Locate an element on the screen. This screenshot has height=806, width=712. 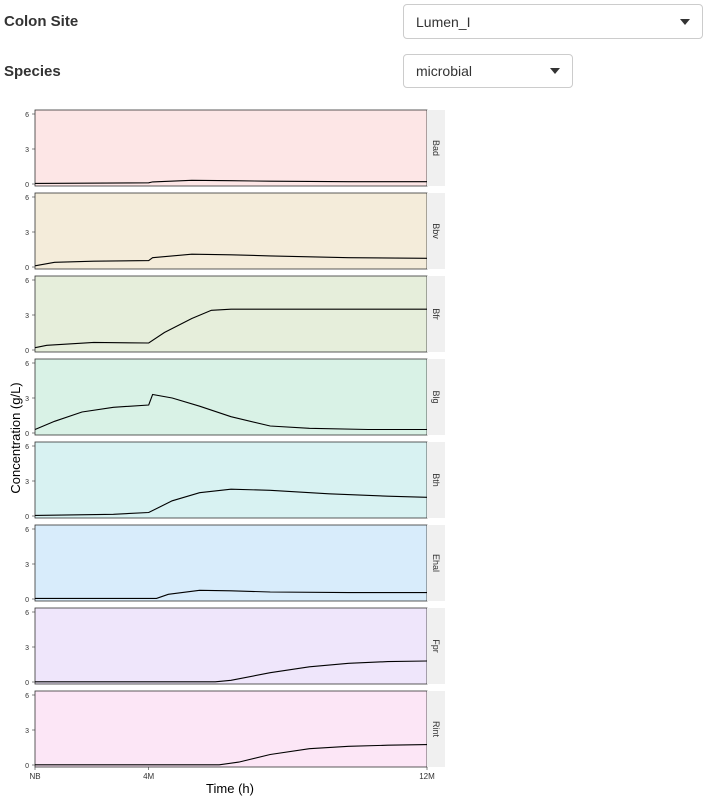
panel-bth: Bth 0 3 6 is located at coordinates (235, 481).